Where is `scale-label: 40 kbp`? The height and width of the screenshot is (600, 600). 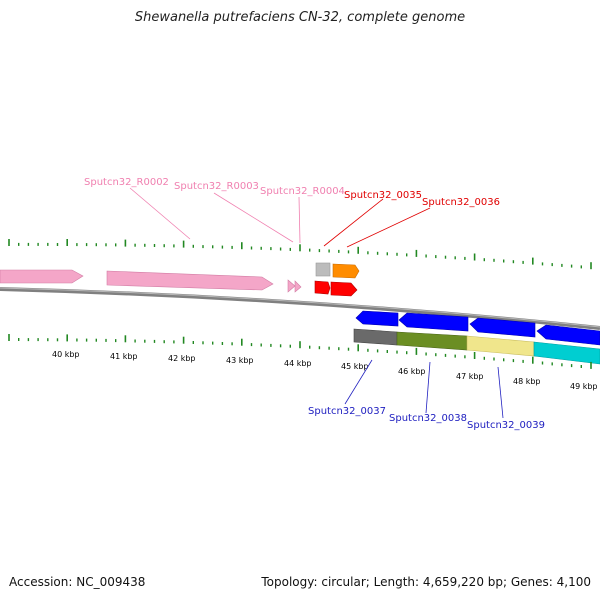 scale-label: 40 kbp is located at coordinates (66, 354).